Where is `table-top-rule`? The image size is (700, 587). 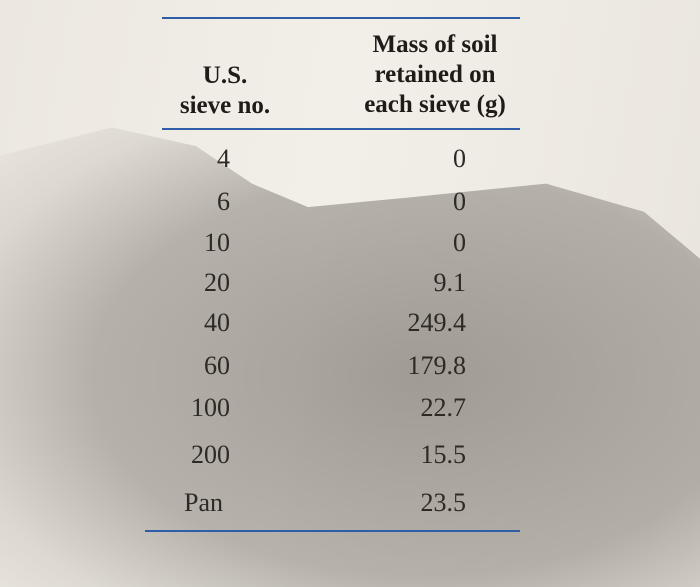
table-top-rule is located at coordinates (341, 18).